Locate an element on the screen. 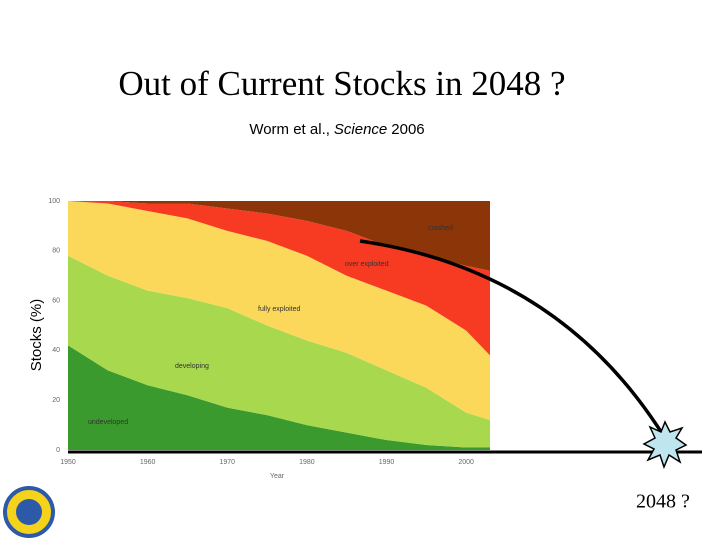  x-tick-label: 1990 is located at coordinates (387, 462).